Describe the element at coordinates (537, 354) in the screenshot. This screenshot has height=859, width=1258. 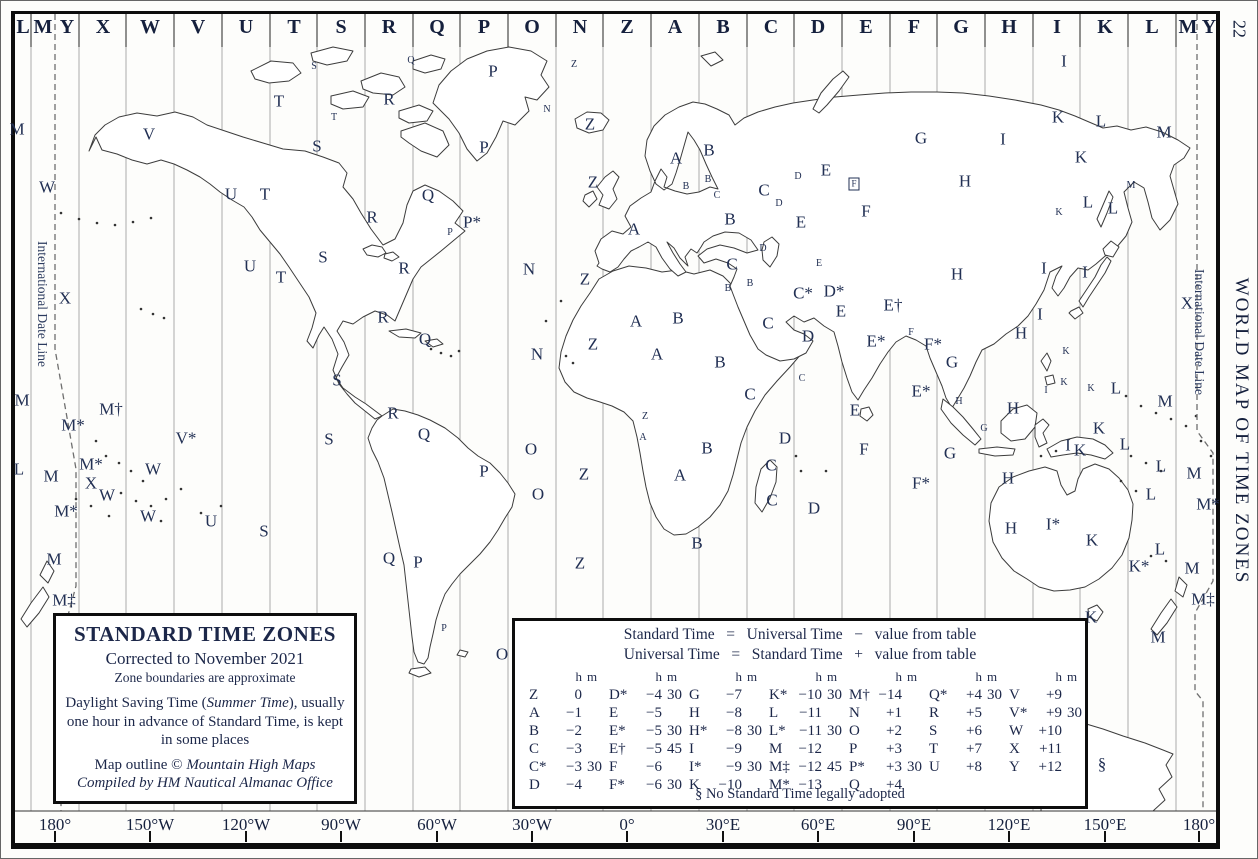
I see `map-zone-letter: N` at that location.